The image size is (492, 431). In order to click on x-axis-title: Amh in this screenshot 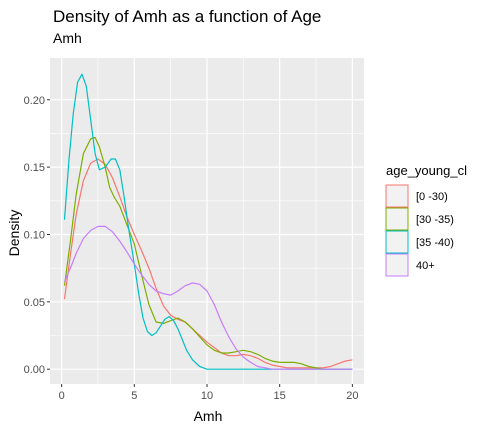, I will do `click(208, 416)`.